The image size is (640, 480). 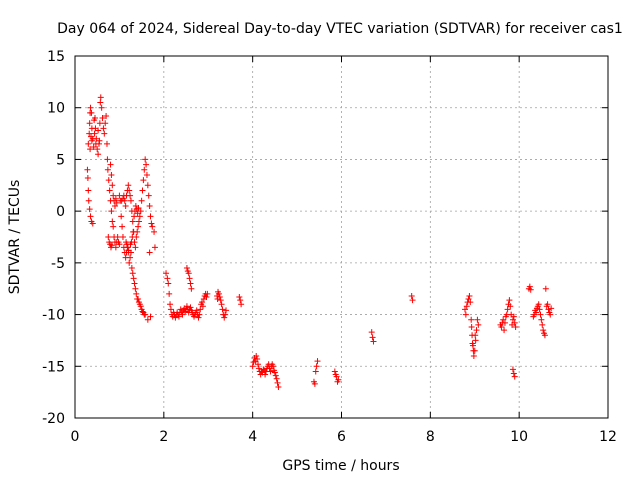 What do you see at coordinates (252, 437) in the screenshot?
I see `x-tick-label: 4` at bounding box center [252, 437].